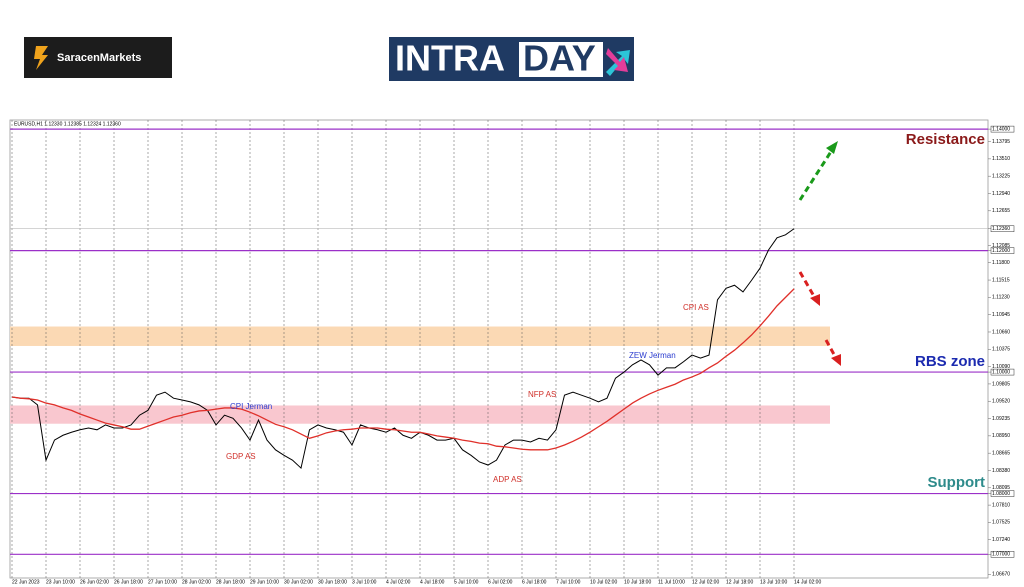 The image size is (1024, 587). What do you see at coordinates (1001, 315) in the screenshot?
I see `y-tick-label: 1.10945` at bounding box center [1001, 315].